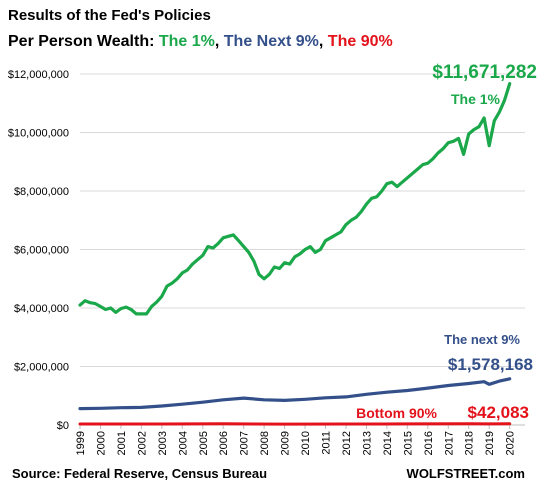 This screenshot has height=501, width=541. What do you see at coordinates (183, 443) in the screenshot?
I see `x-tick-label: 2004` at bounding box center [183, 443].